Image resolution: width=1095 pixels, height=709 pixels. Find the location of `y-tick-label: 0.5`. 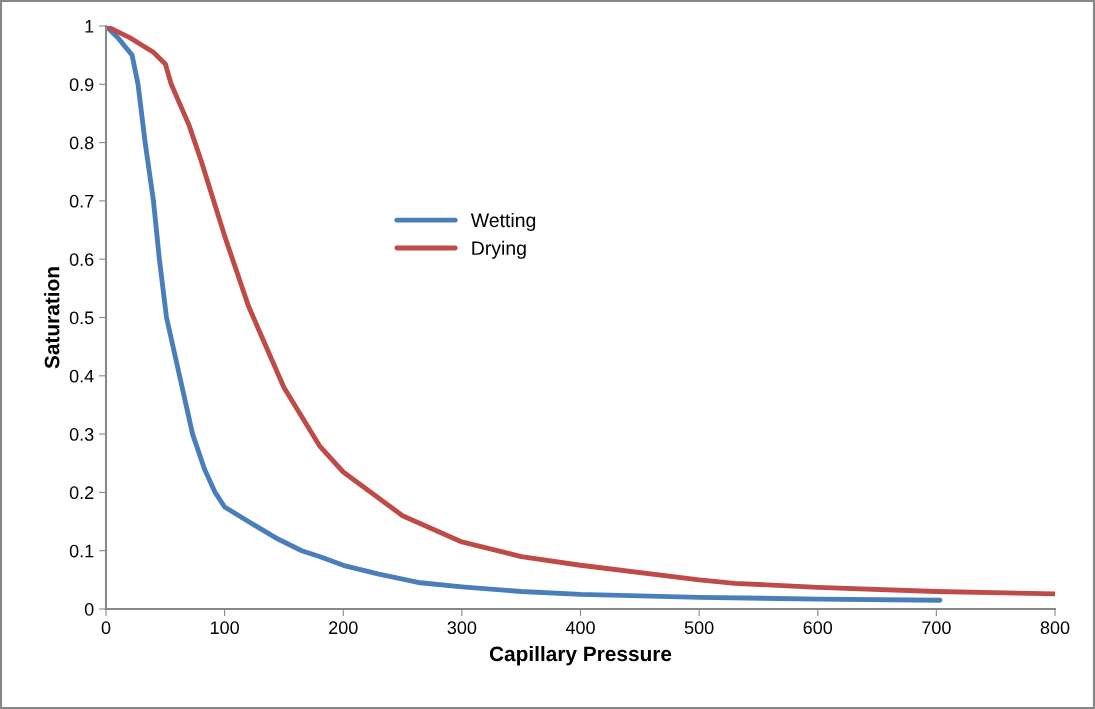

y-tick-label: 0.5 is located at coordinates (81, 318).